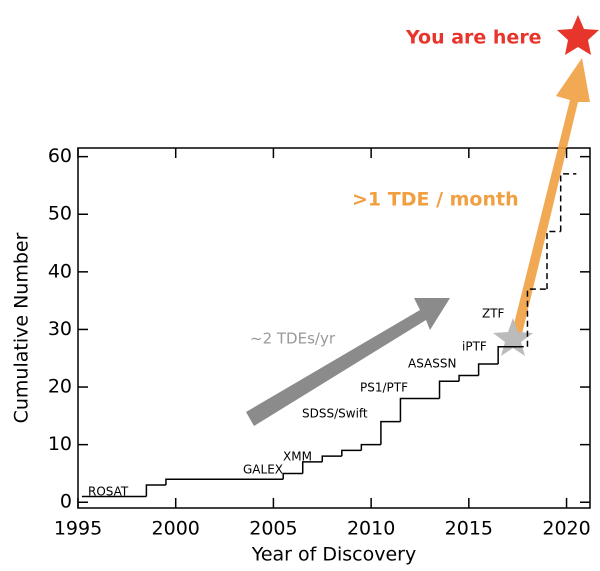  What do you see at coordinates (108, 492) in the screenshot?
I see `annotation: ROSAT` at bounding box center [108, 492].